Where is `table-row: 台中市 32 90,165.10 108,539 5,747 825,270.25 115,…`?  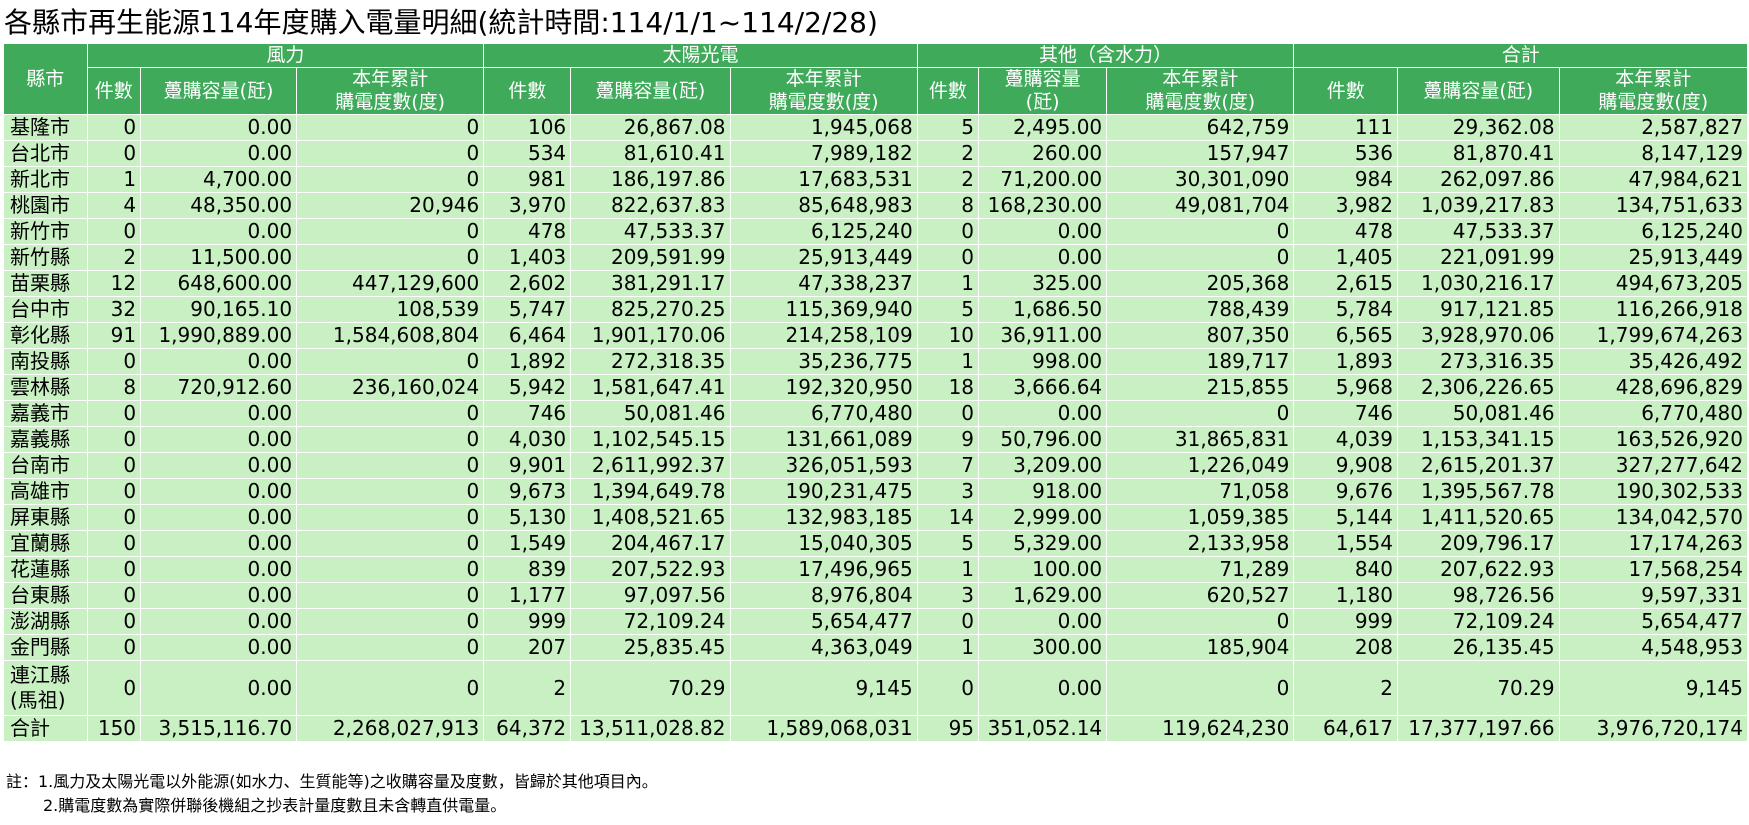
table-row: 台中市 32 90,165.10 108,539 5,747 825,270.25 115,… is located at coordinates (876, 309).